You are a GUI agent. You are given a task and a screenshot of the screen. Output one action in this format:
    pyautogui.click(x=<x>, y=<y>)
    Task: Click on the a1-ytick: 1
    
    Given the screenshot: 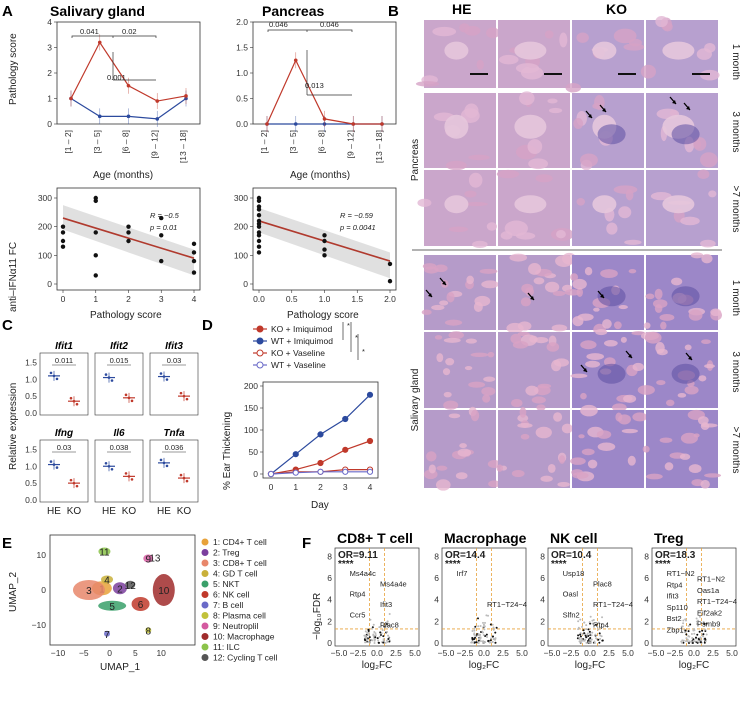 What is the action you would take?
    pyautogui.click(x=49, y=99)
    